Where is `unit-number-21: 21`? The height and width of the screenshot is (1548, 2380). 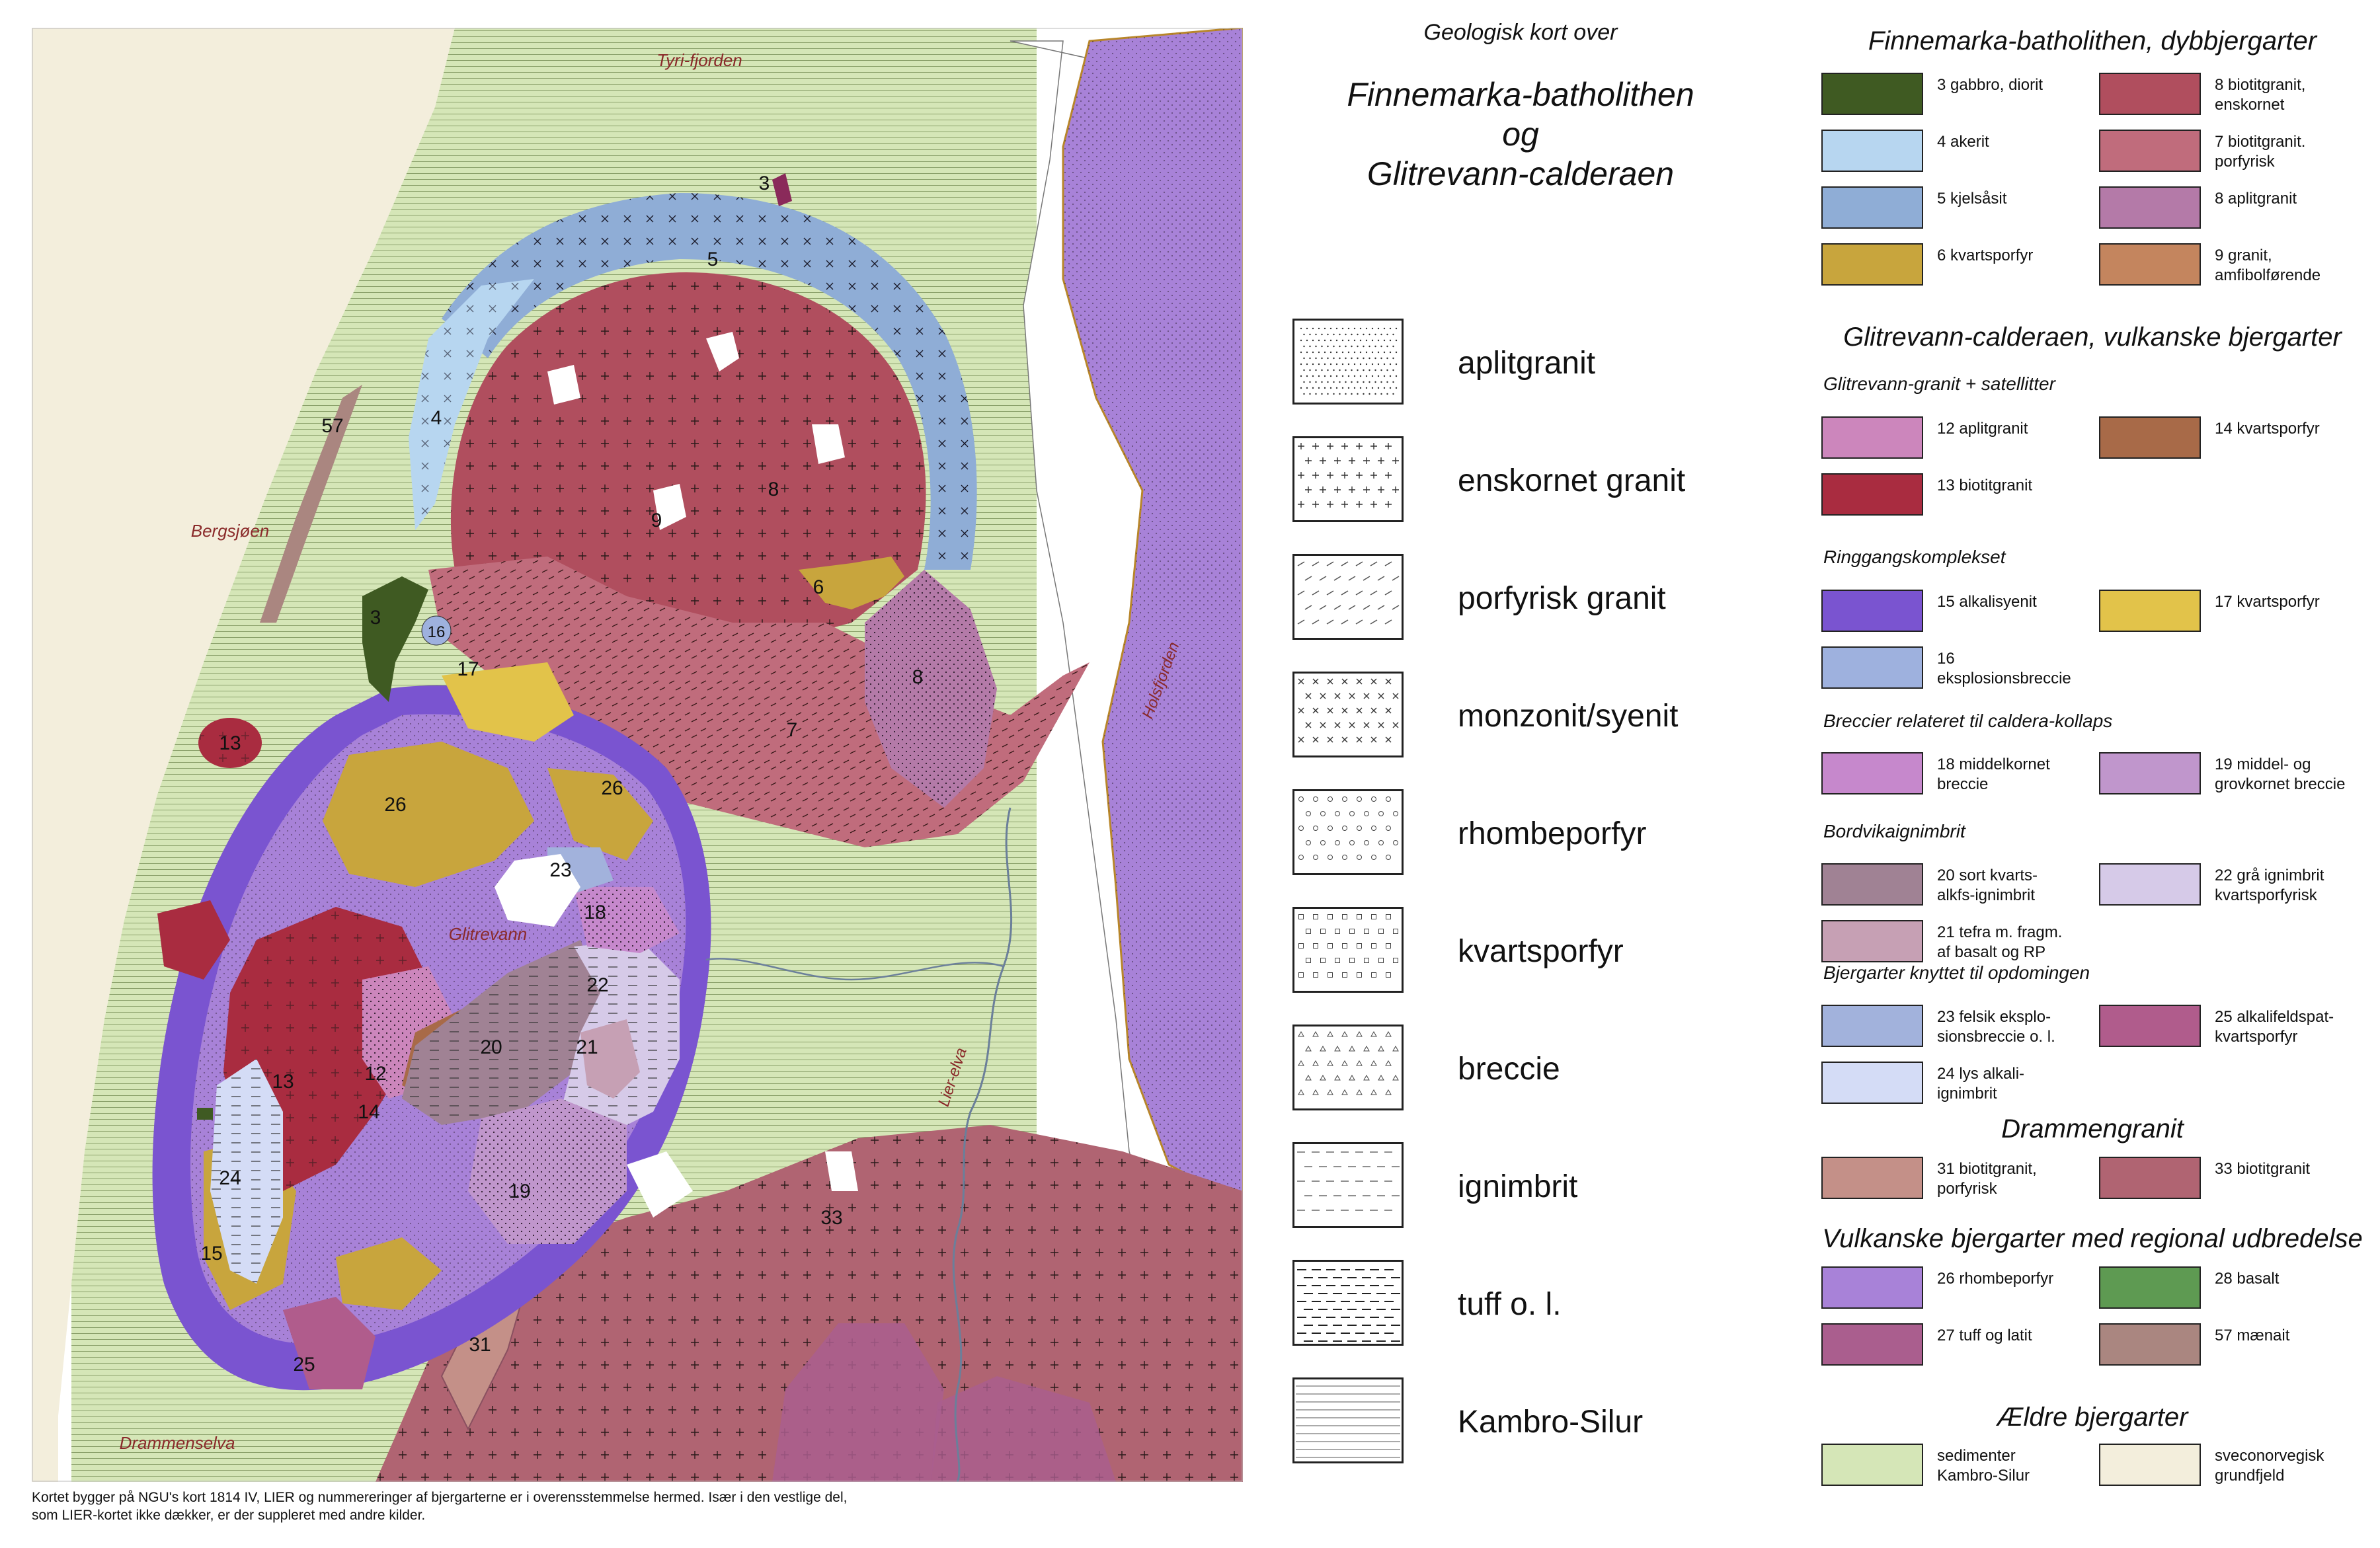 unit-number-21: 21 is located at coordinates (587, 1047).